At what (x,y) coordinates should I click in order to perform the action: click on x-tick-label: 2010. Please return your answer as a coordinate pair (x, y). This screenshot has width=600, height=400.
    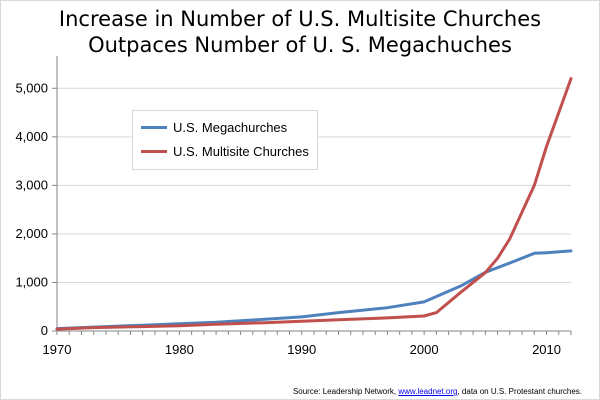
    Looking at the image, I should click on (546, 349).